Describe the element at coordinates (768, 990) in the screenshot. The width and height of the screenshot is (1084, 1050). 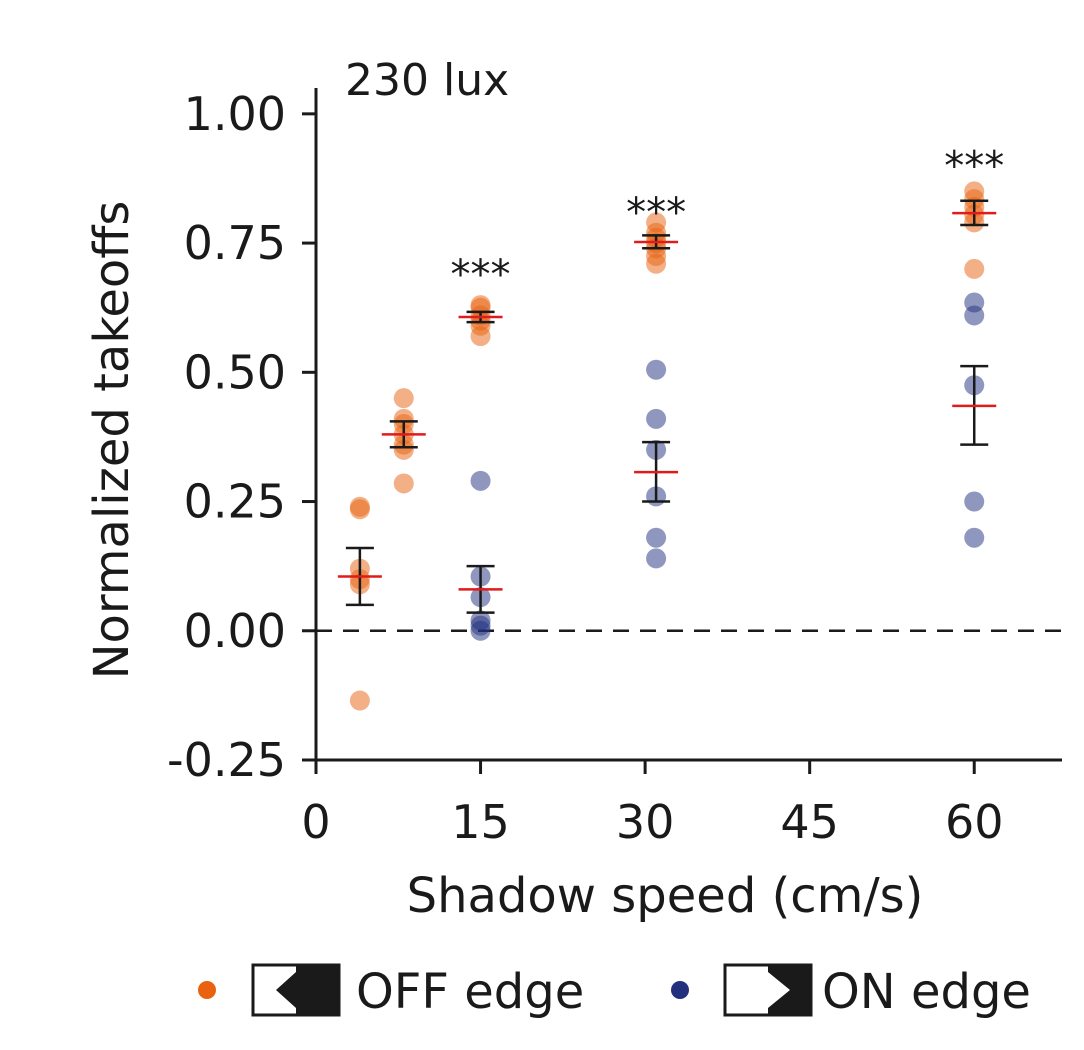
I see `on-edge-arrow-icon` at that location.